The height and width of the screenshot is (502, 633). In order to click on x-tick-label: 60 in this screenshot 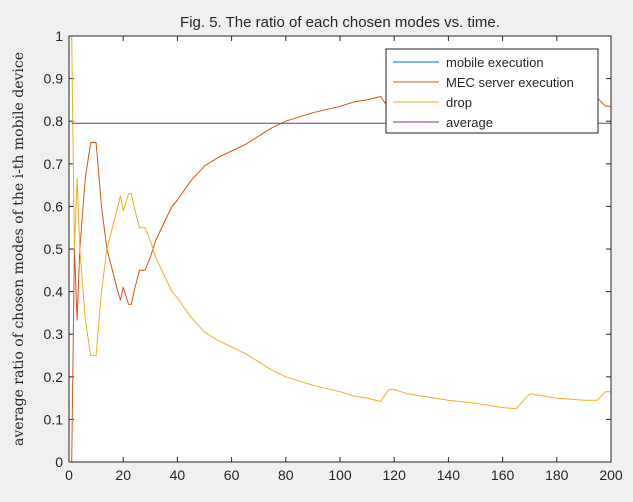, I will do `click(232, 475)`.